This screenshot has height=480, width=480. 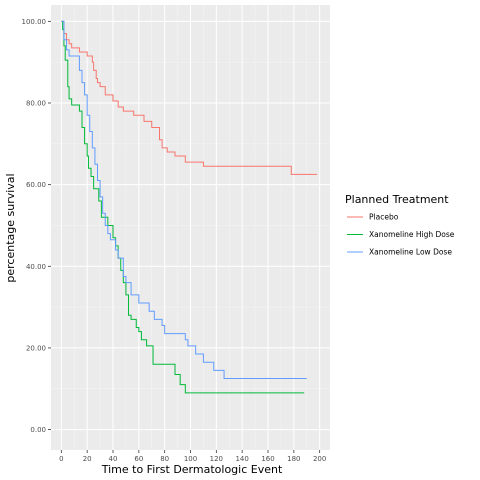 What do you see at coordinates (397, 199) in the screenshot?
I see `legend-title: Planned Treatment` at bounding box center [397, 199].